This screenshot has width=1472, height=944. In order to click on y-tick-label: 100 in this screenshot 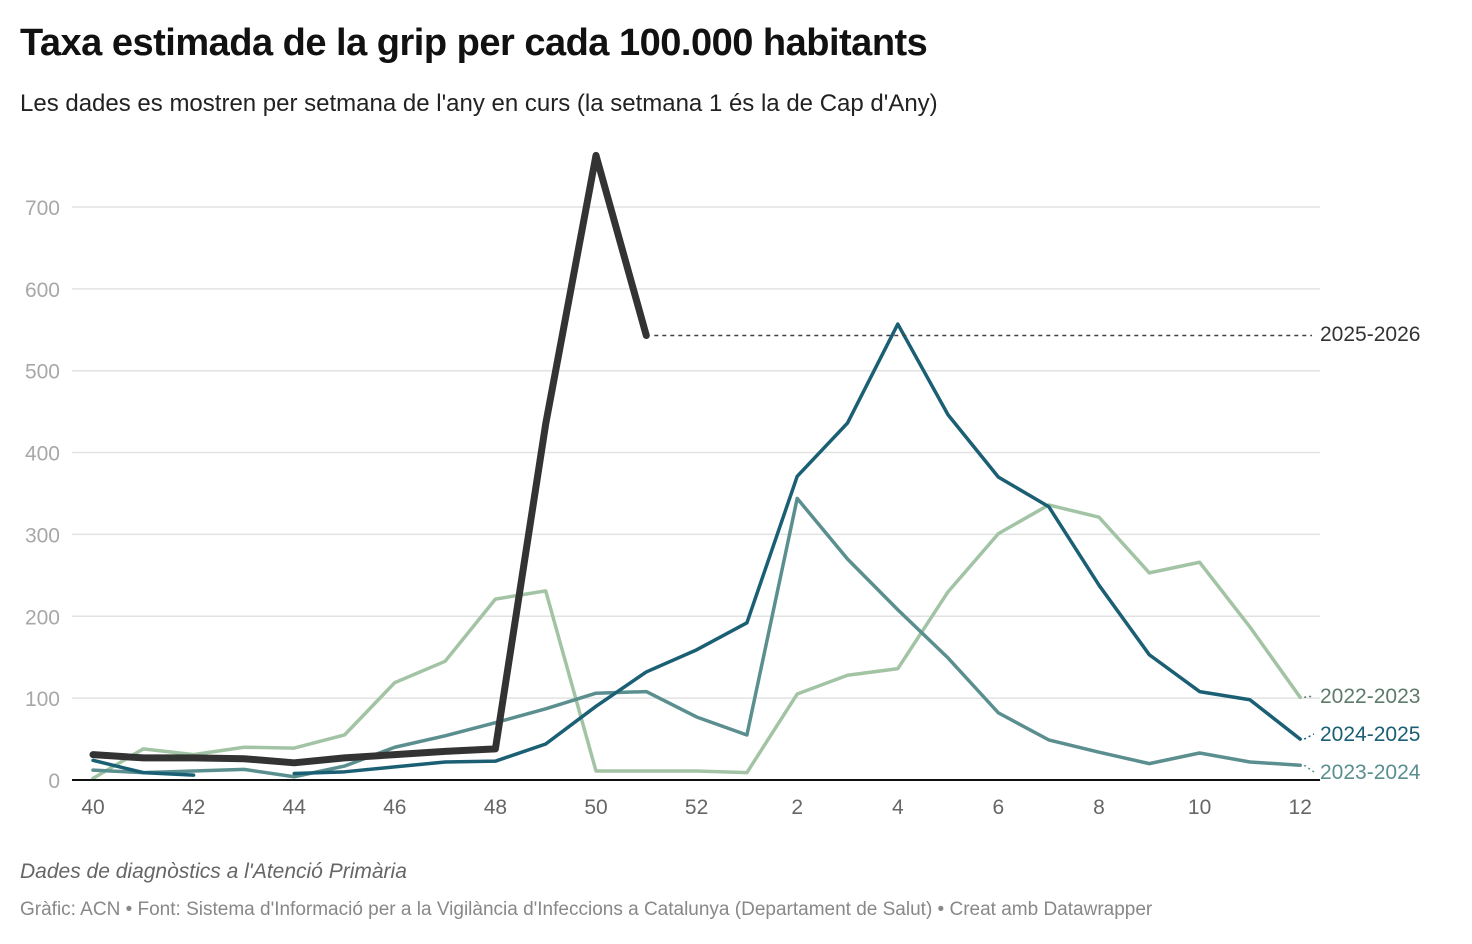, I will do `click(42, 699)`.